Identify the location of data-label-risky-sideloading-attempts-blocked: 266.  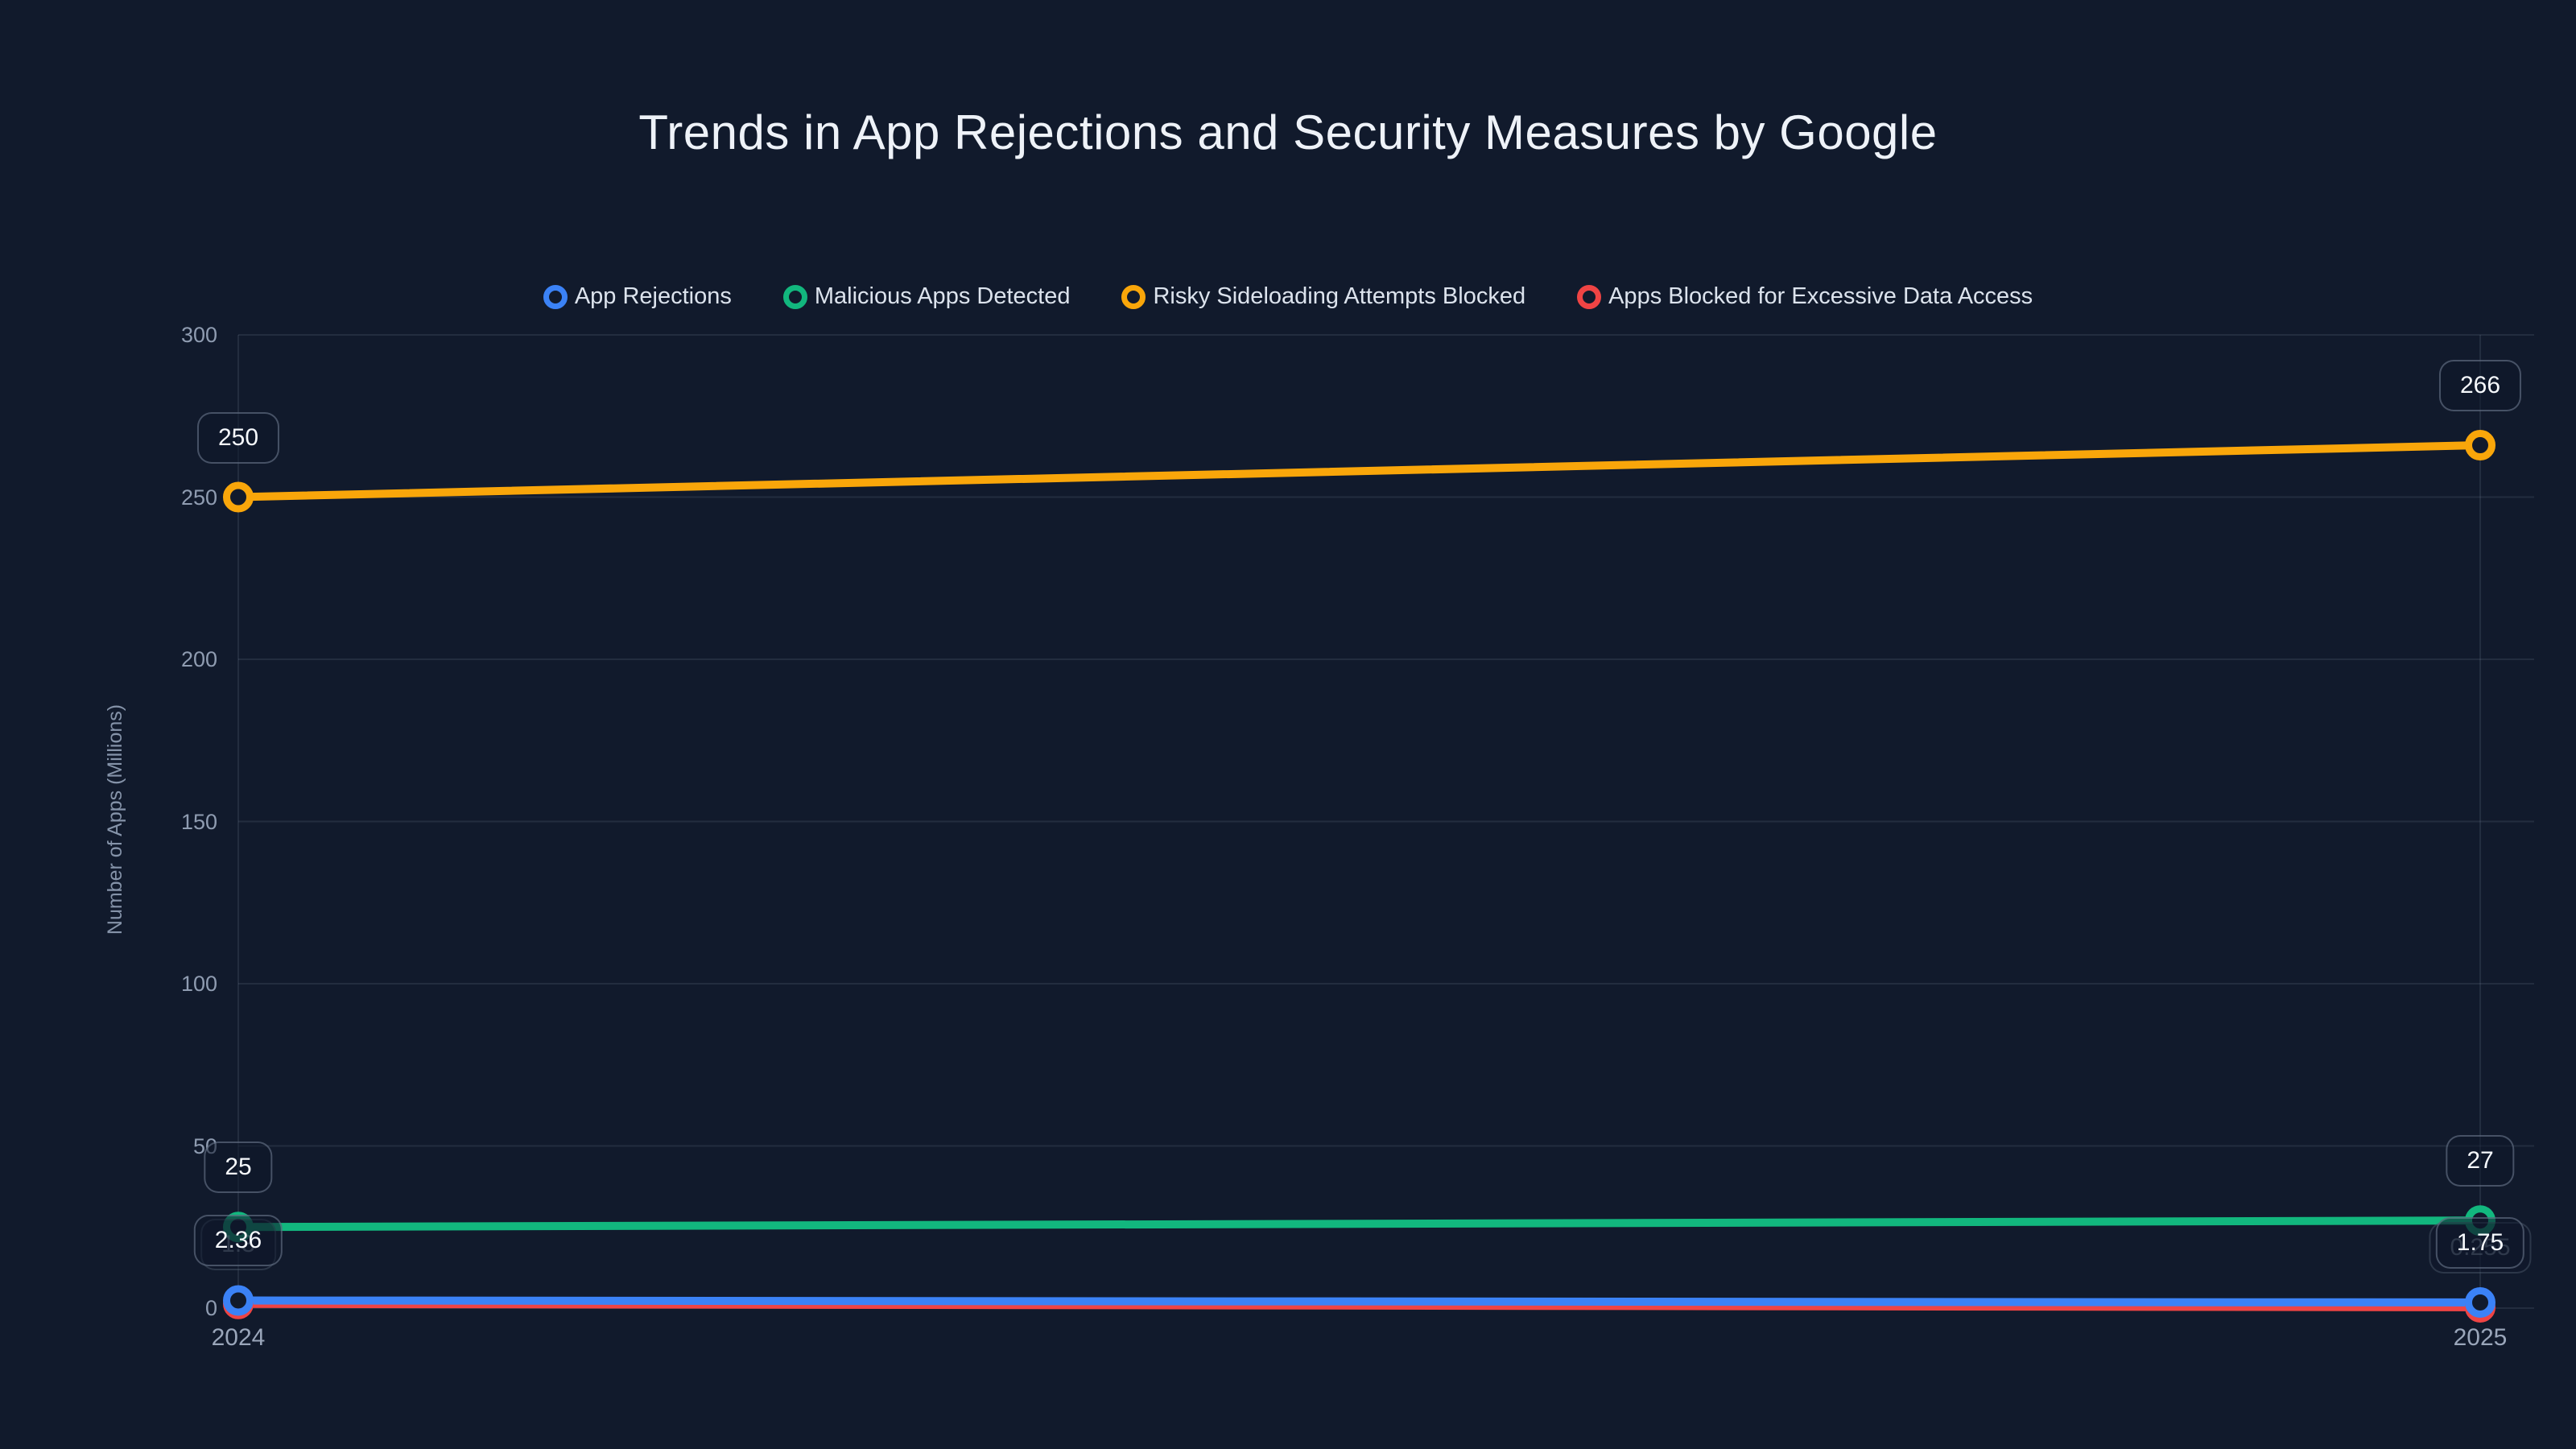
(2480, 386).